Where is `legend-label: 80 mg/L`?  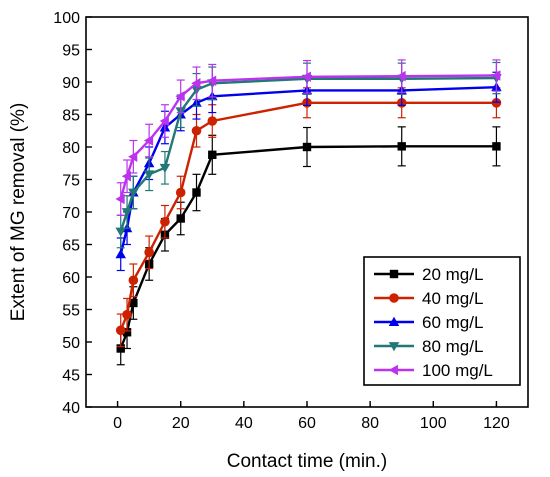
legend-label: 80 mg/L is located at coordinates (452, 346).